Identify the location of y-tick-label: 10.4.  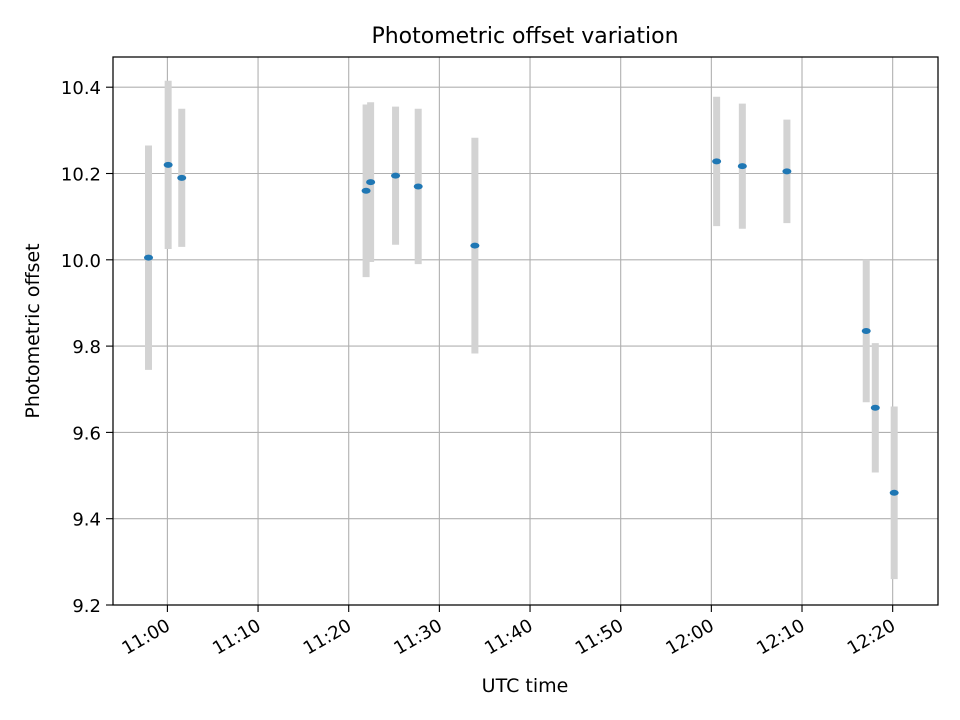
(81, 88).